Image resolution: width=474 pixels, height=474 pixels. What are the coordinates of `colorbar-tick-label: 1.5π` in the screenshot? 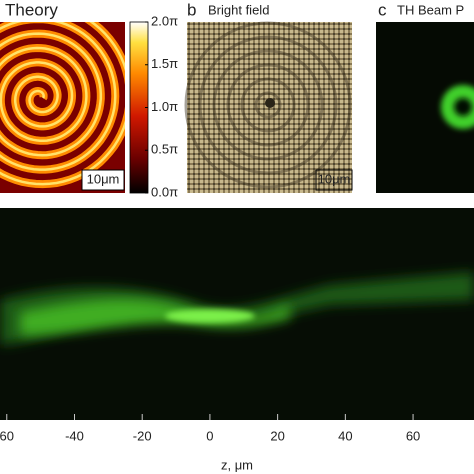 It's located at (164, 63).